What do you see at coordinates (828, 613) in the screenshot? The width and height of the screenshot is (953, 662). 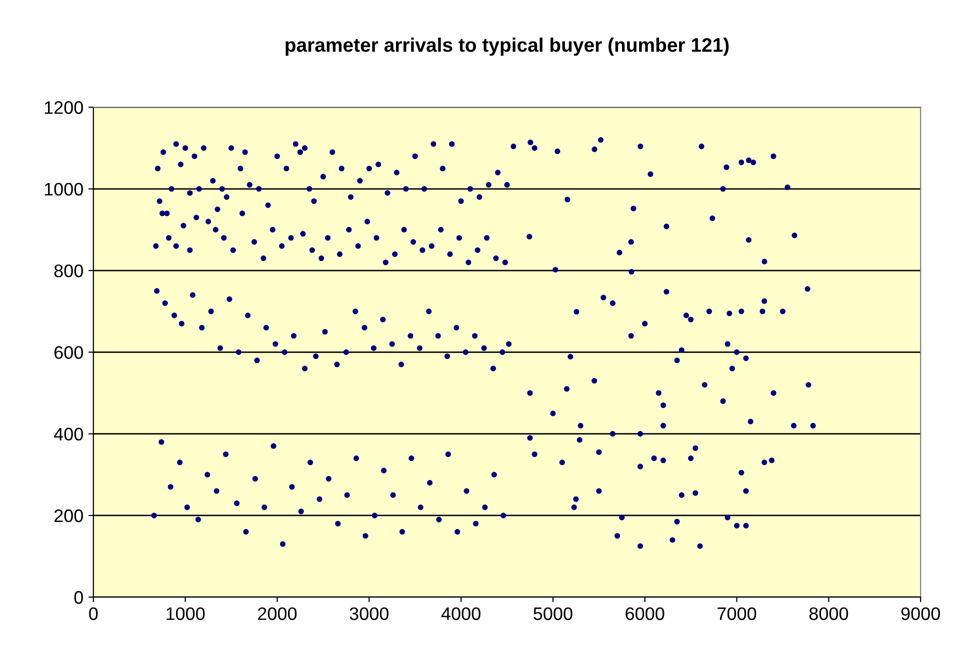 I see `x-tick-label: 8000` at bounding box center [828, 613].